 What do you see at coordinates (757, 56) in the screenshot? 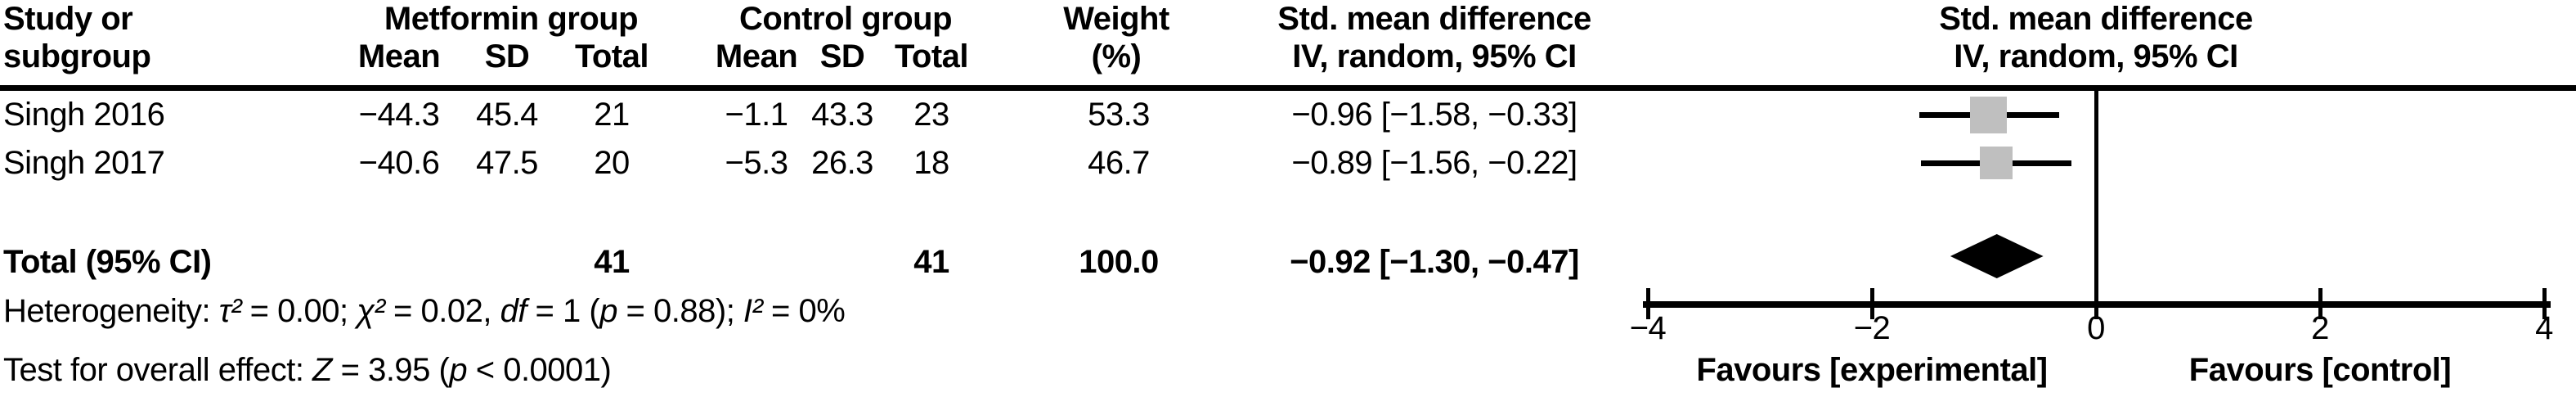
I see `col-header-mean2: Mean` at bounding box center [757, 56].